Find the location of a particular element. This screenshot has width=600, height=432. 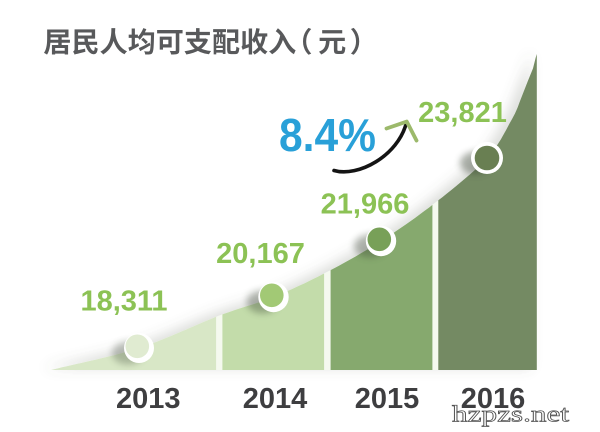

svg-text: 2015 is located at coordinates (387, 399).